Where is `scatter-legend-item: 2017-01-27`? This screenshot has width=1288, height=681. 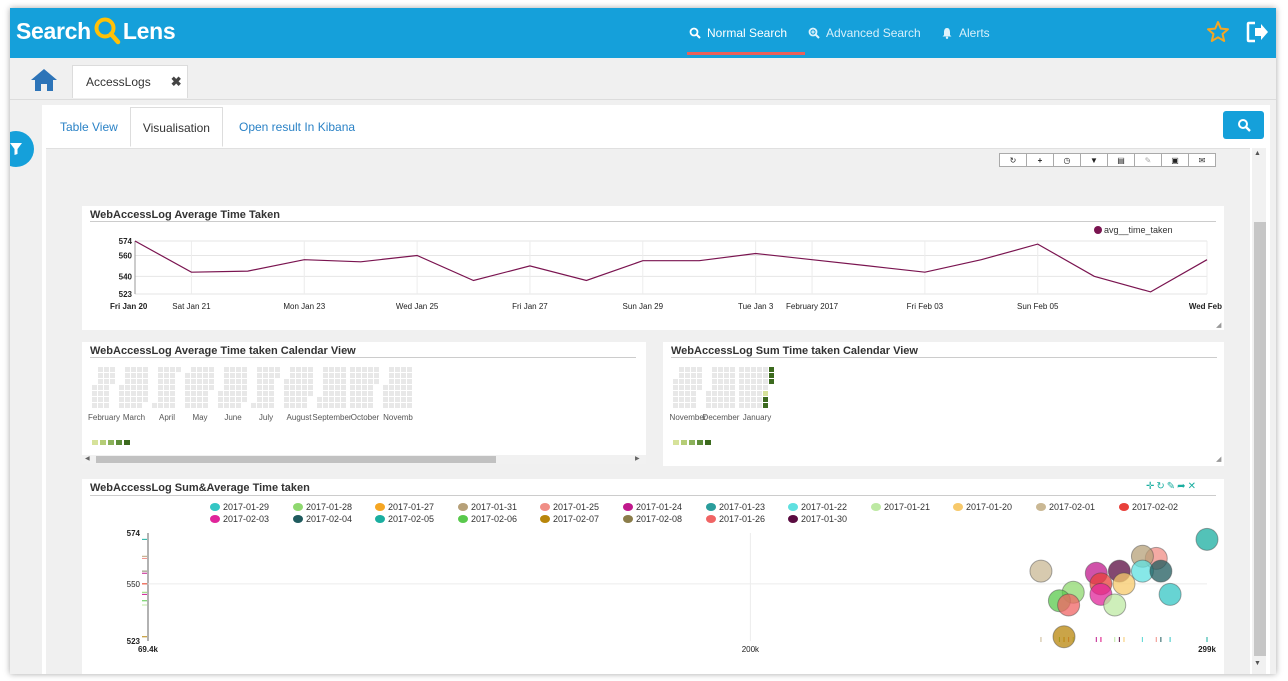 scatter-legend-item: 2017-01-27 is located at coordinates (404, 507).